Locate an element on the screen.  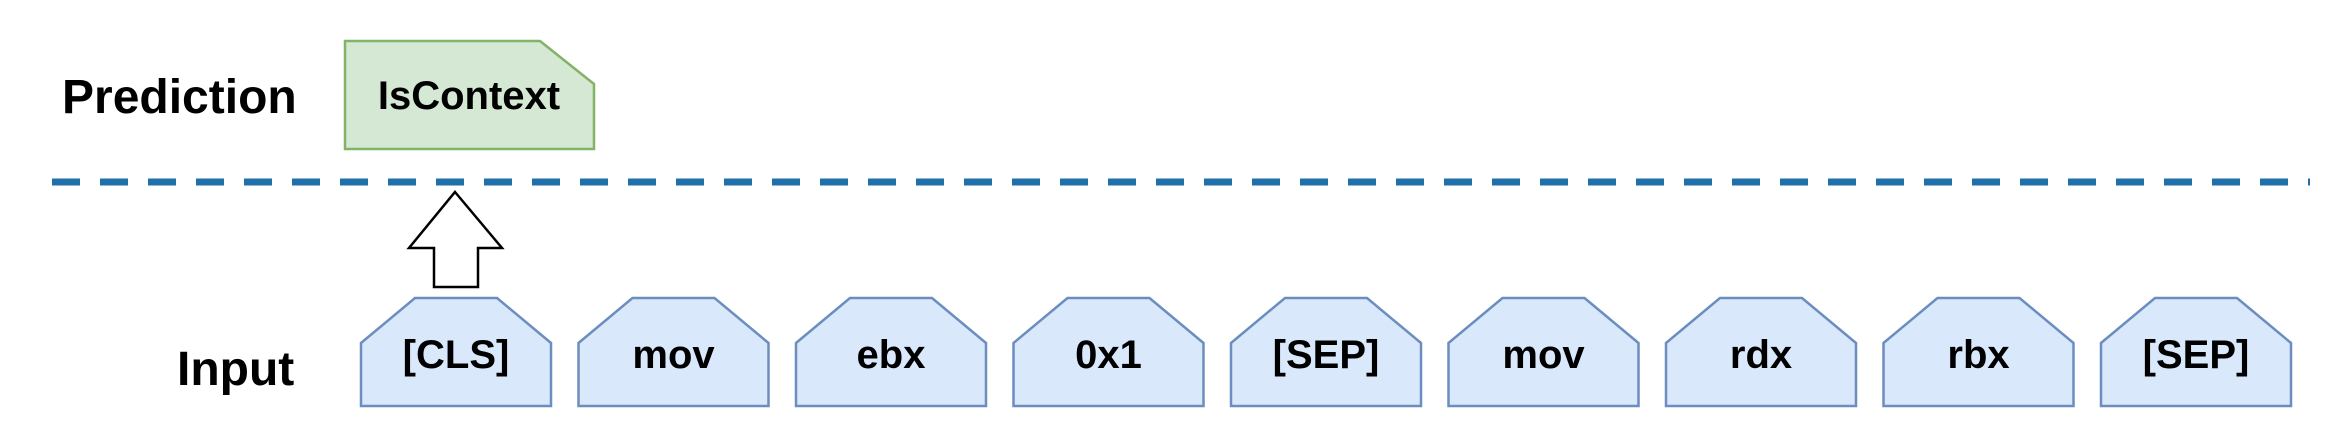
prediction-token-shape is located at coordinates (469, 95).